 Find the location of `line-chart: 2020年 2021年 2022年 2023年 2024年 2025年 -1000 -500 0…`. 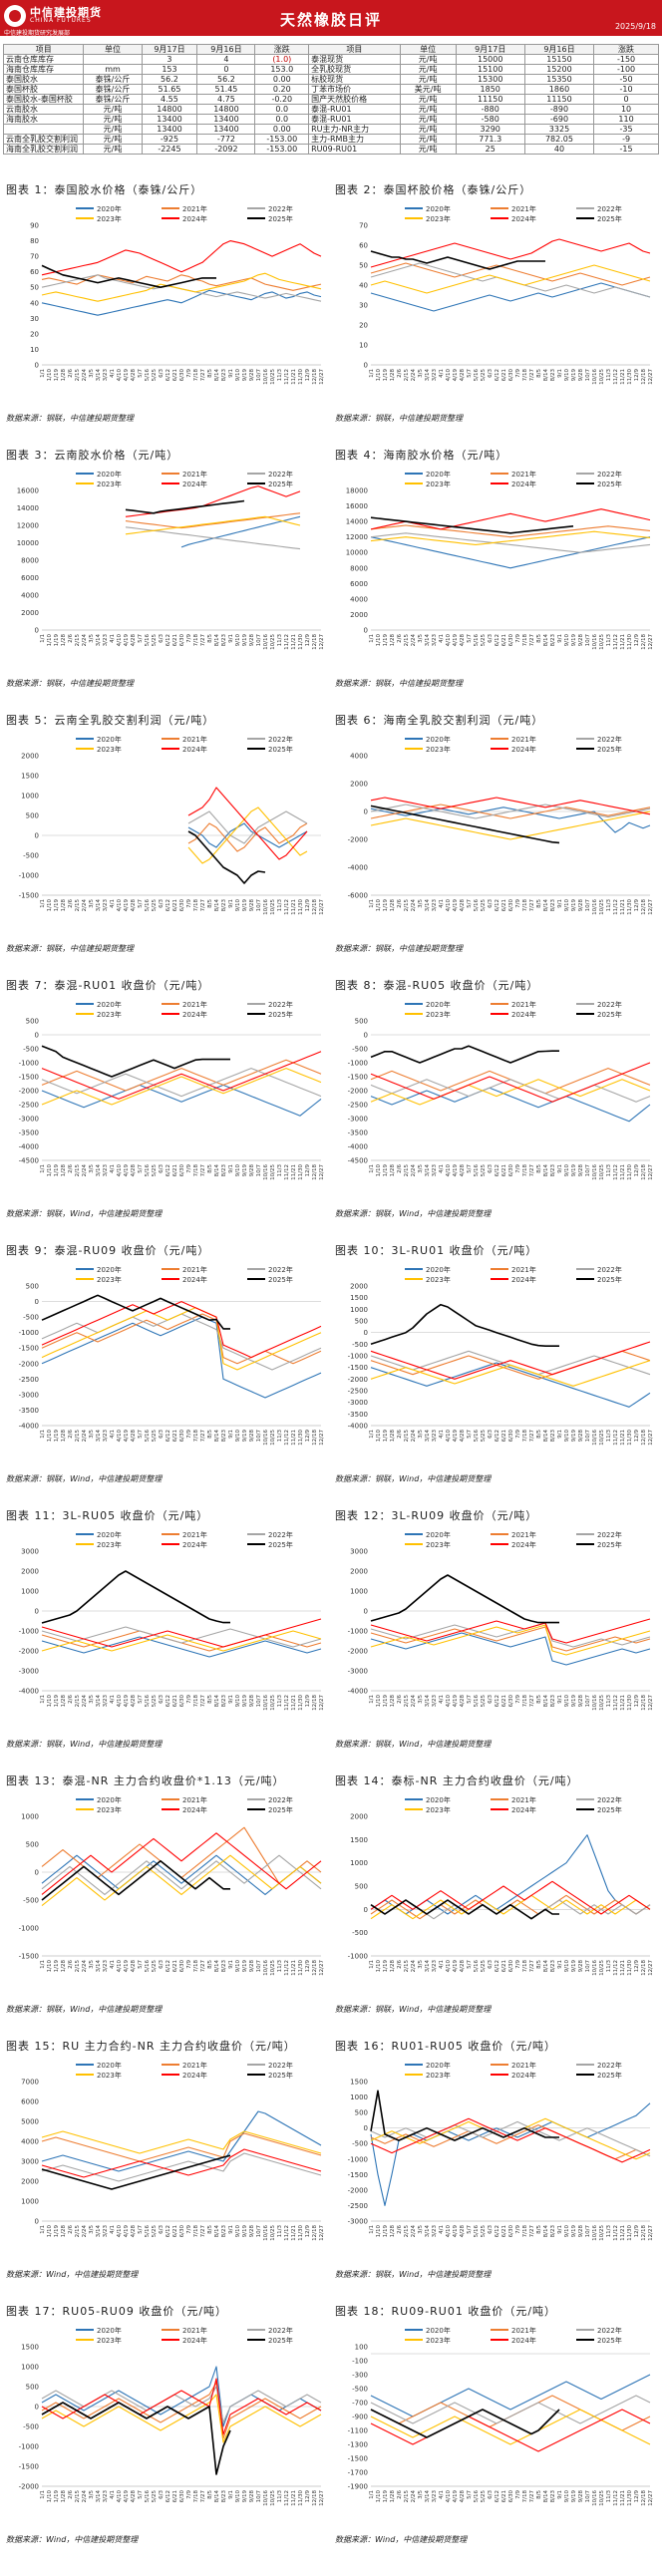

line-chart: 2020年 2021年 2022年 2023年 2024年 2025年 -1000 -500 0… is located at coordinates (501, 1885).